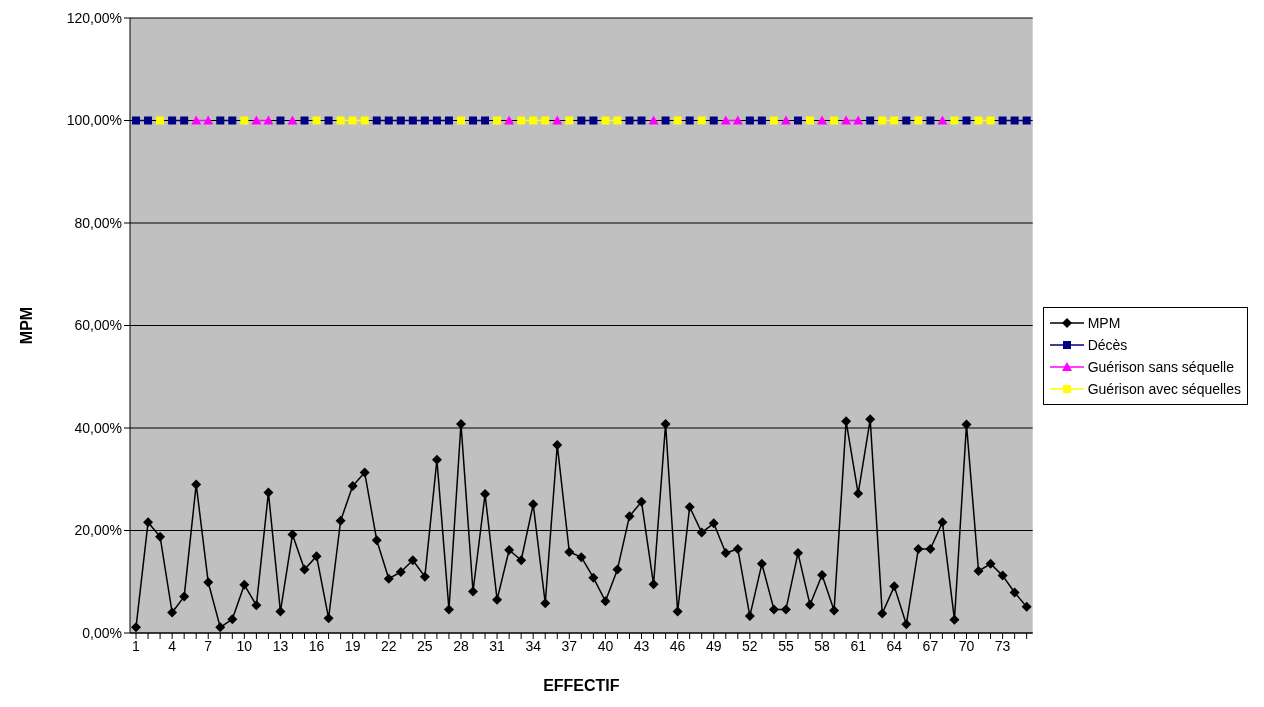 Image resolution: width=1264 pixels, height=707 pixels. I want to click on x-tick-label: 34, so click(533, 645).